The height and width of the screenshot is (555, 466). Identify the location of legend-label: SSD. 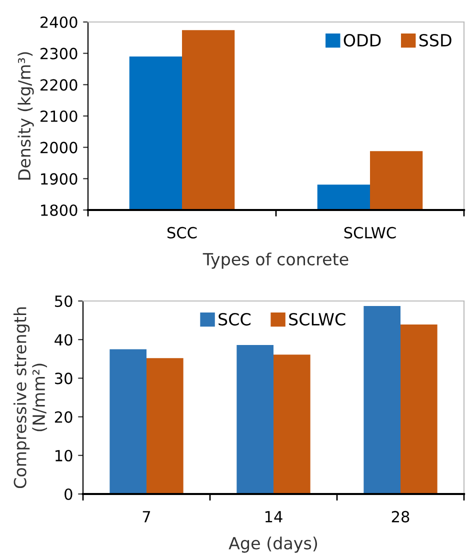
(435, 40).